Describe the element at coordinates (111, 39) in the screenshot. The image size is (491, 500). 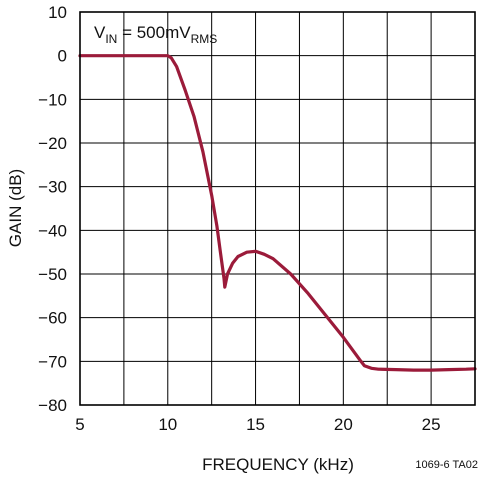
I see `annotation-sub-in: IN` at that location.